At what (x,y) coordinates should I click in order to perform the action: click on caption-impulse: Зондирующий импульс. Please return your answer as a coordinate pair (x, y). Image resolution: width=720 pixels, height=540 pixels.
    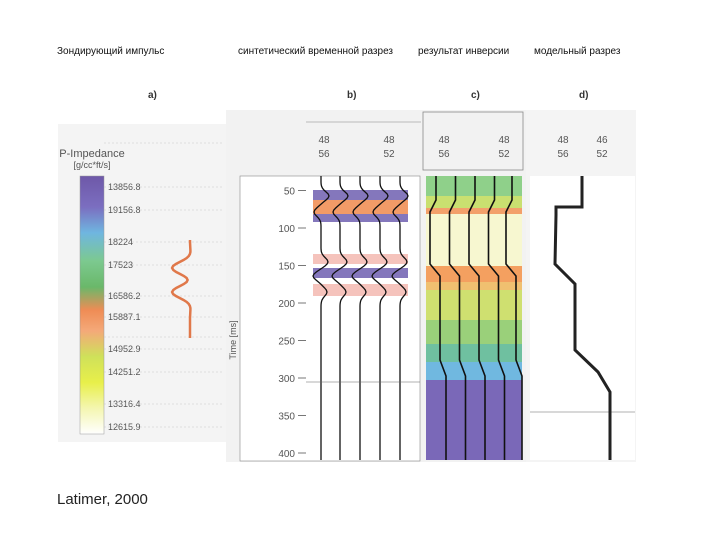
    Looking at the image, I should click on (111, 51).